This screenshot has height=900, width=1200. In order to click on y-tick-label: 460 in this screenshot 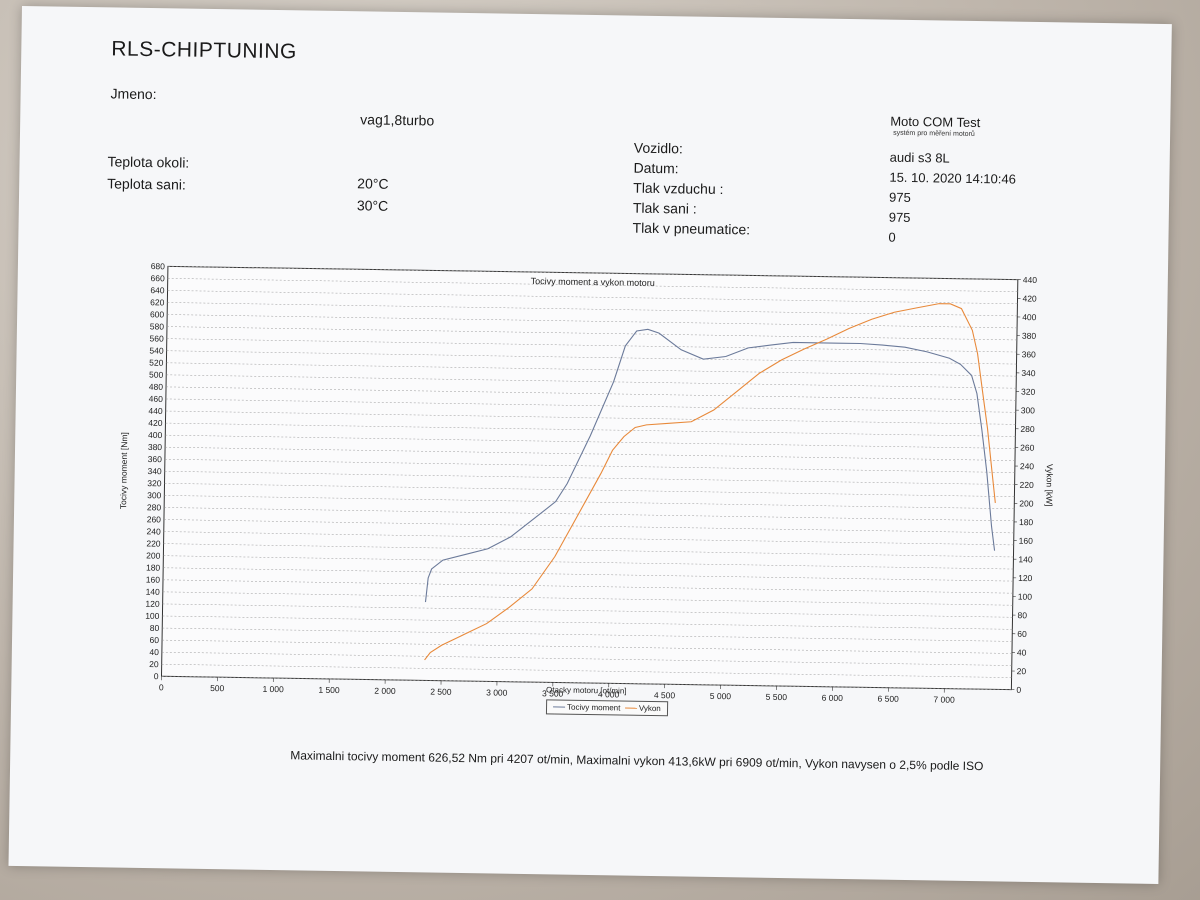, I will do `click(156, 399)`.